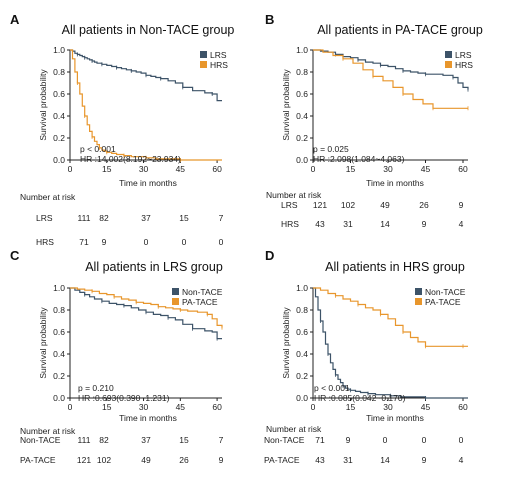 This screenshot has width=507, height=481. What do you see at coordinates (124, 398) in the screenshot?
I see `hazard-ratio: HR :0.693(0.390~1.231)` at bounding box center [124, 398].